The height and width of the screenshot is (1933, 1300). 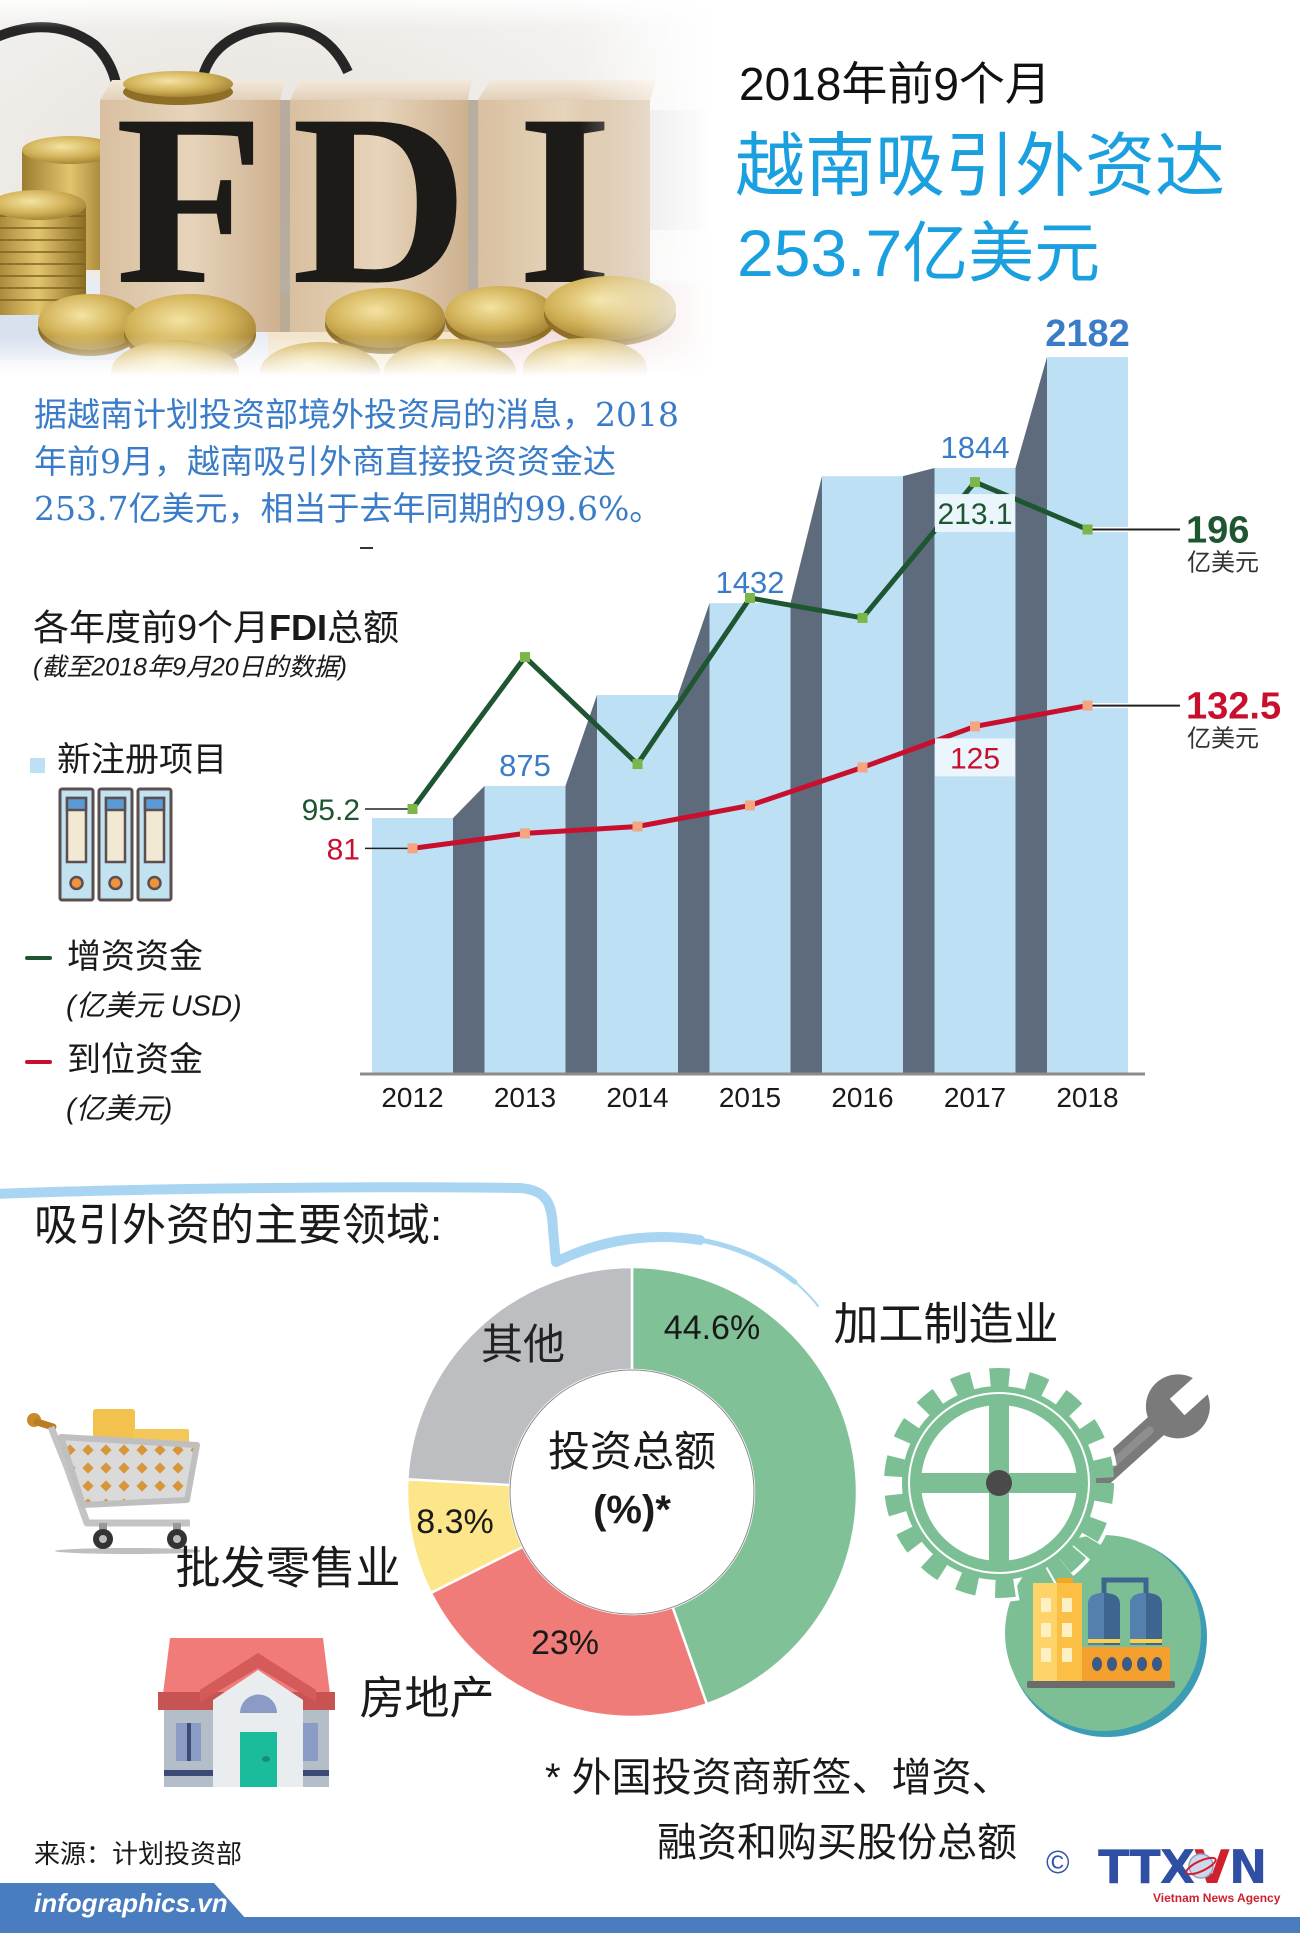 What do you see at coordinates (632, 1451) in the screenshot?
I see `donut-center-label: 投资总额` at bounding box center [632, 1451].